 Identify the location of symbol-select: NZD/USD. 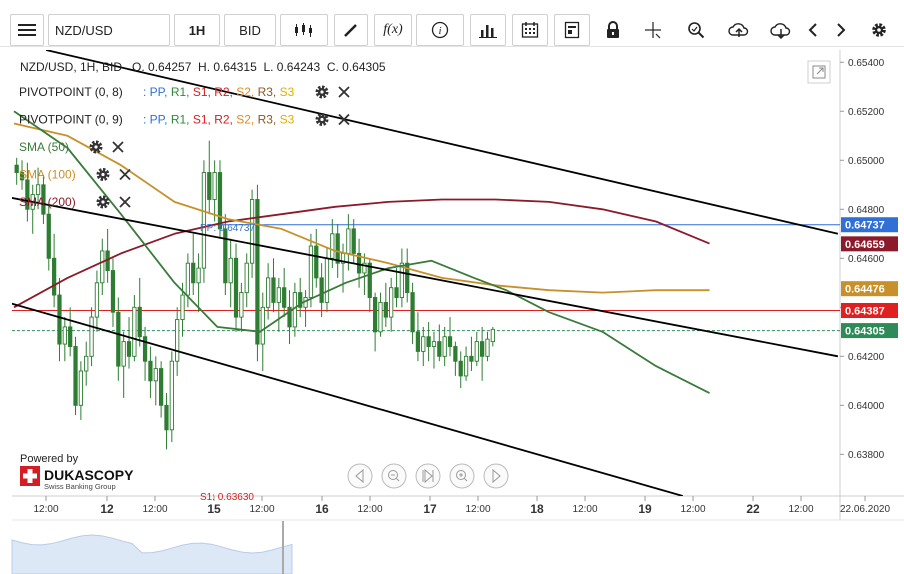
(109, 30).